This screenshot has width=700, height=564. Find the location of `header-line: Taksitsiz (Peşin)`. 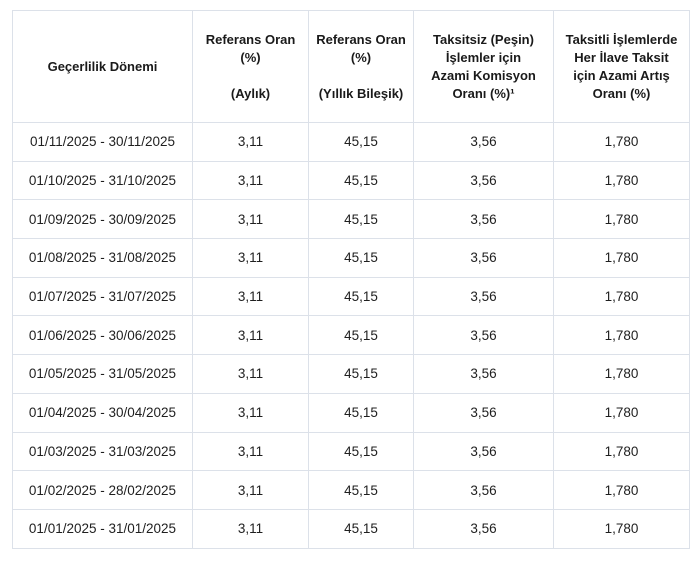

header-line: Taksitsiz (Peşin) is located at coordinates (483, 39).